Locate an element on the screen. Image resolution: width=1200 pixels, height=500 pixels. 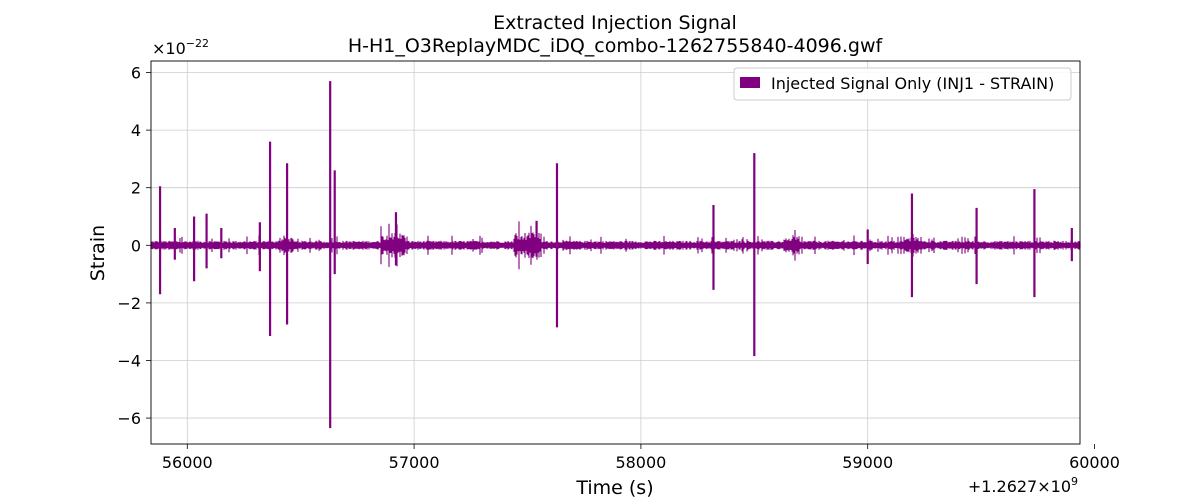
y-tick-label: 4 is located at coordinates (136, 130).